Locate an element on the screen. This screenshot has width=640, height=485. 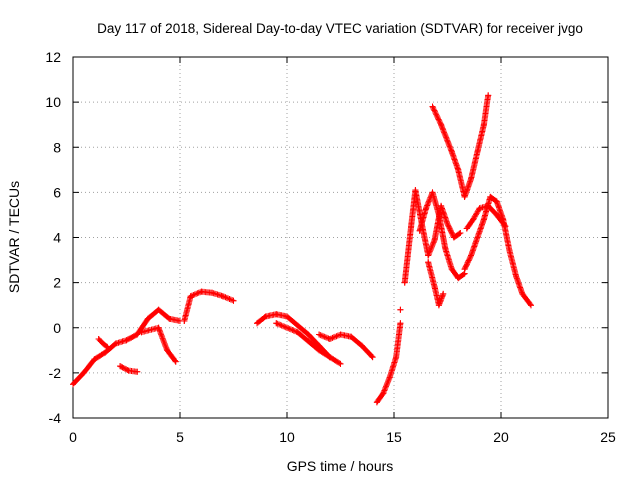
x-tick-label: 25 is located at coordinates (608, 437).